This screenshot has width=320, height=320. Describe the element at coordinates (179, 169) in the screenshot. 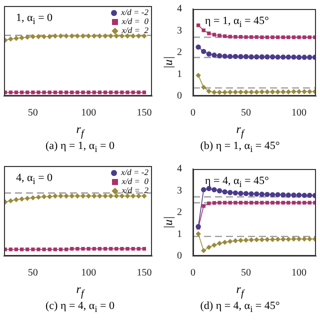

I see `y-tick-label: 4` at that location.